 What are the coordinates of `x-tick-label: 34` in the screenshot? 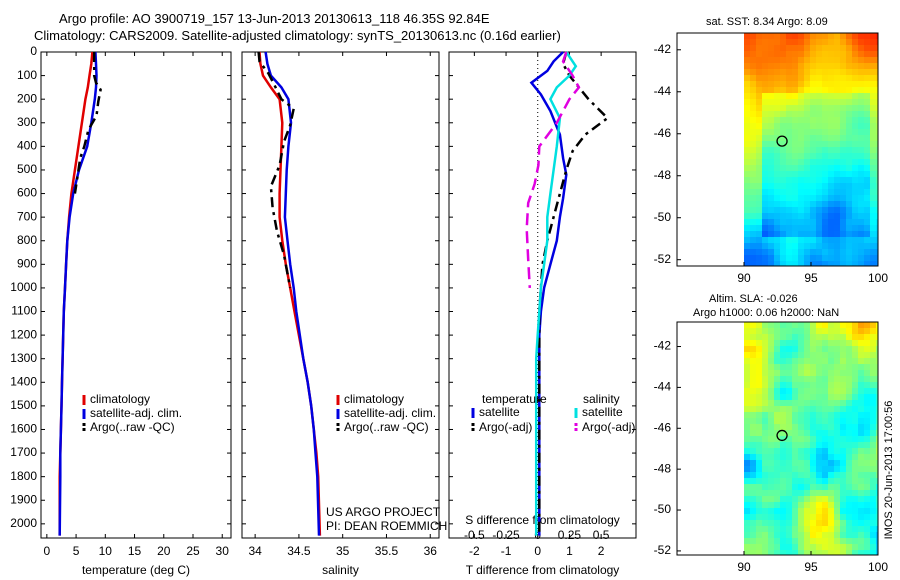 It's located at (255, 551).